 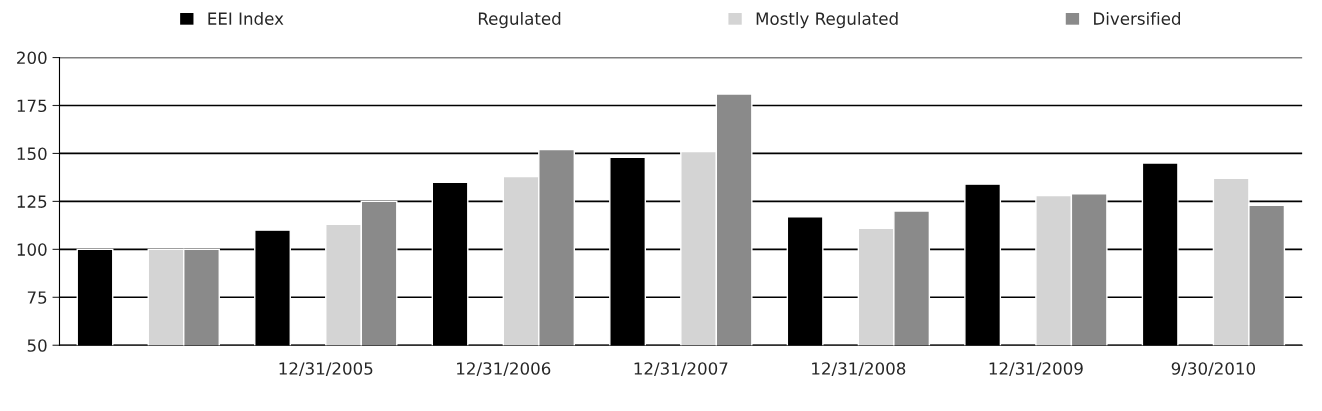 I want to click on y-tick-label: 100, so click(x=32, y=249).